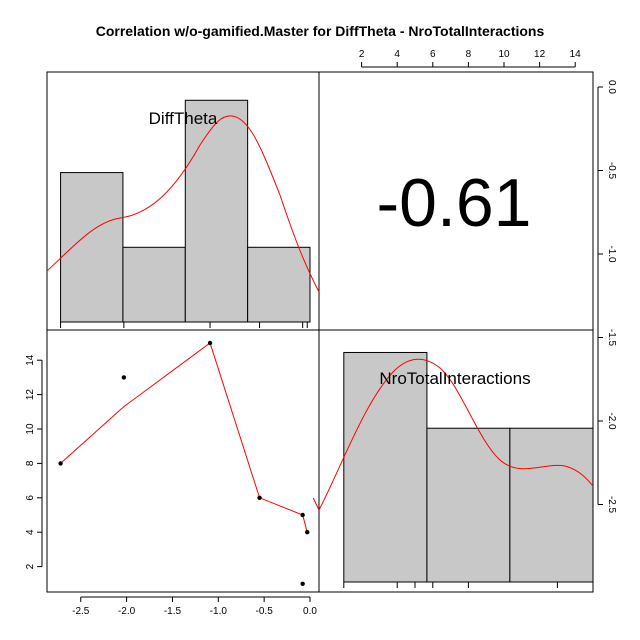 The height and width of the screenshot is (640, 640). Describe the element at coordinates (611, 338) in the screenshot. I see `y-tick-label-right: -1.5` at that location.